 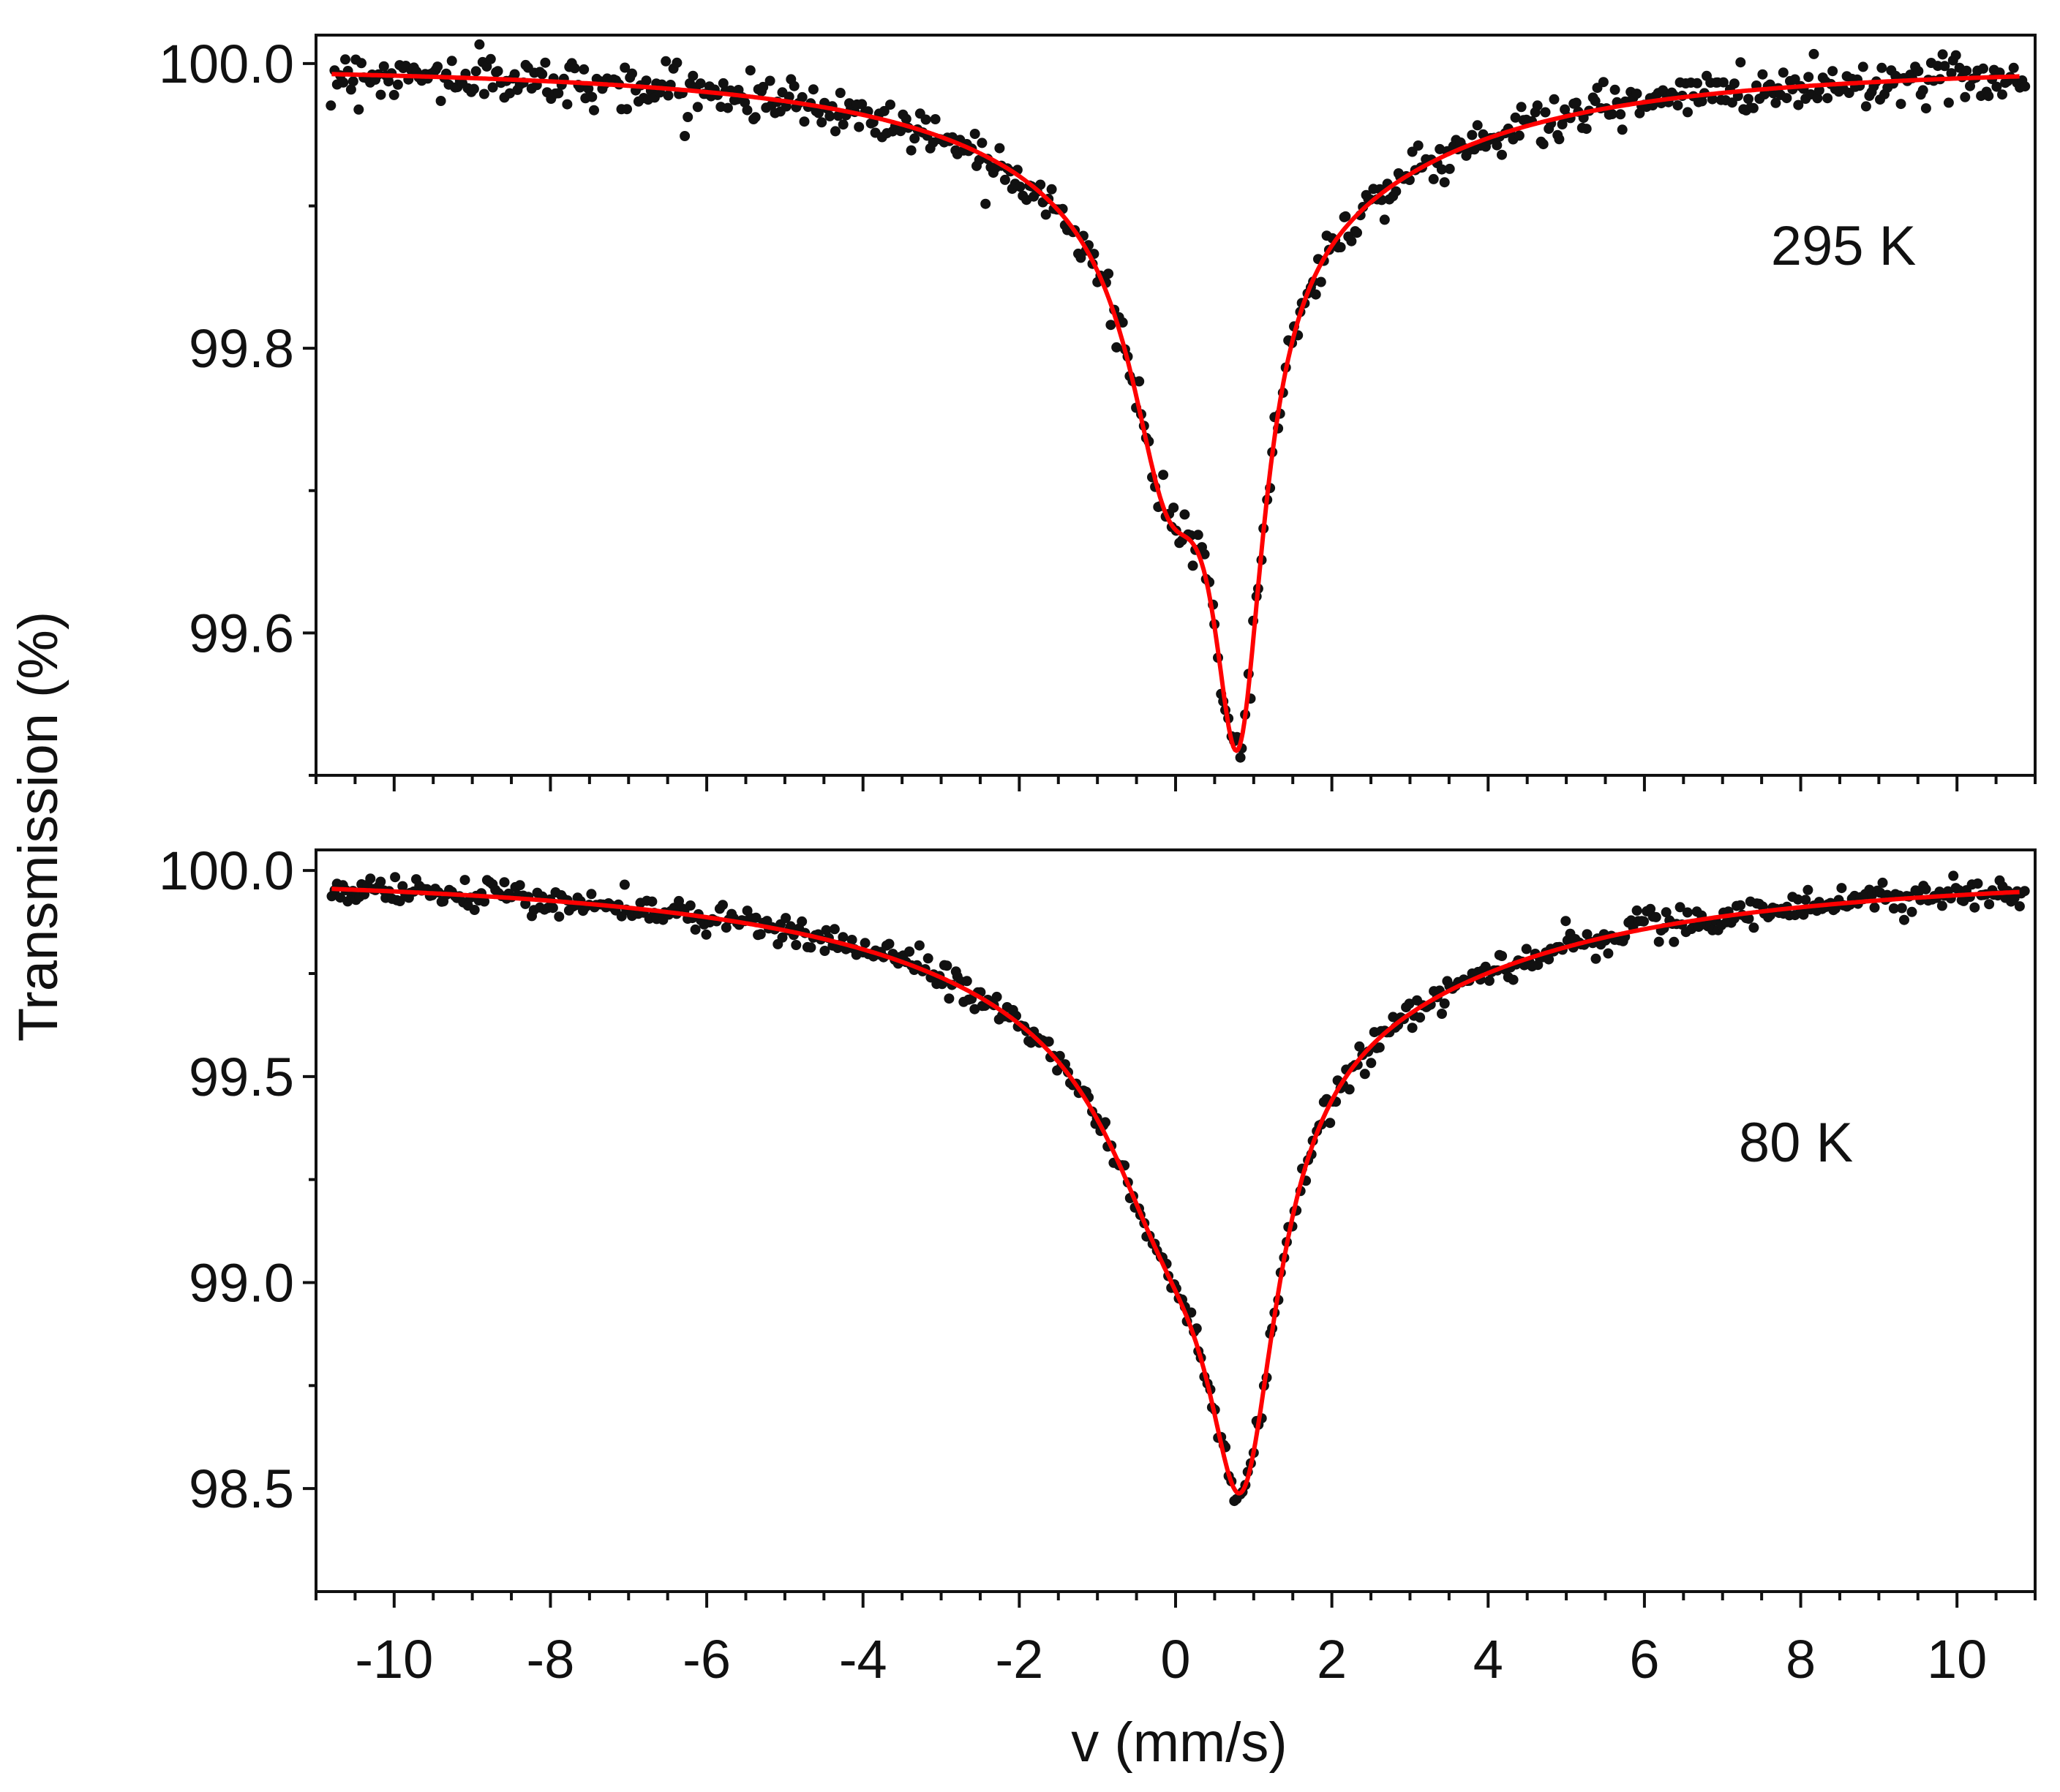 I want to click on x-tick-label: 4, so click(x=1488, y=1659).